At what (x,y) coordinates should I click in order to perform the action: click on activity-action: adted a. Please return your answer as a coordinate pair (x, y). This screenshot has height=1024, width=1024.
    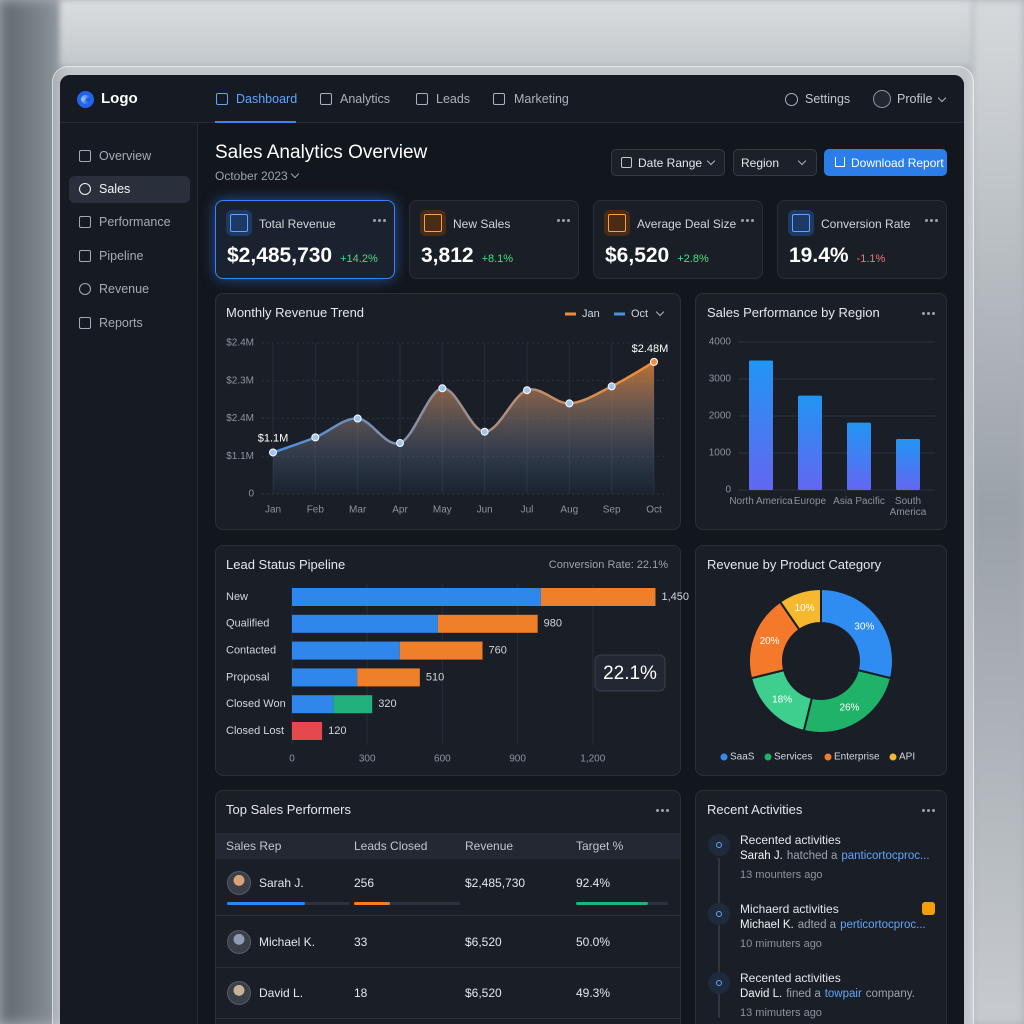
    Looking at the image, I should click on (817, 925).